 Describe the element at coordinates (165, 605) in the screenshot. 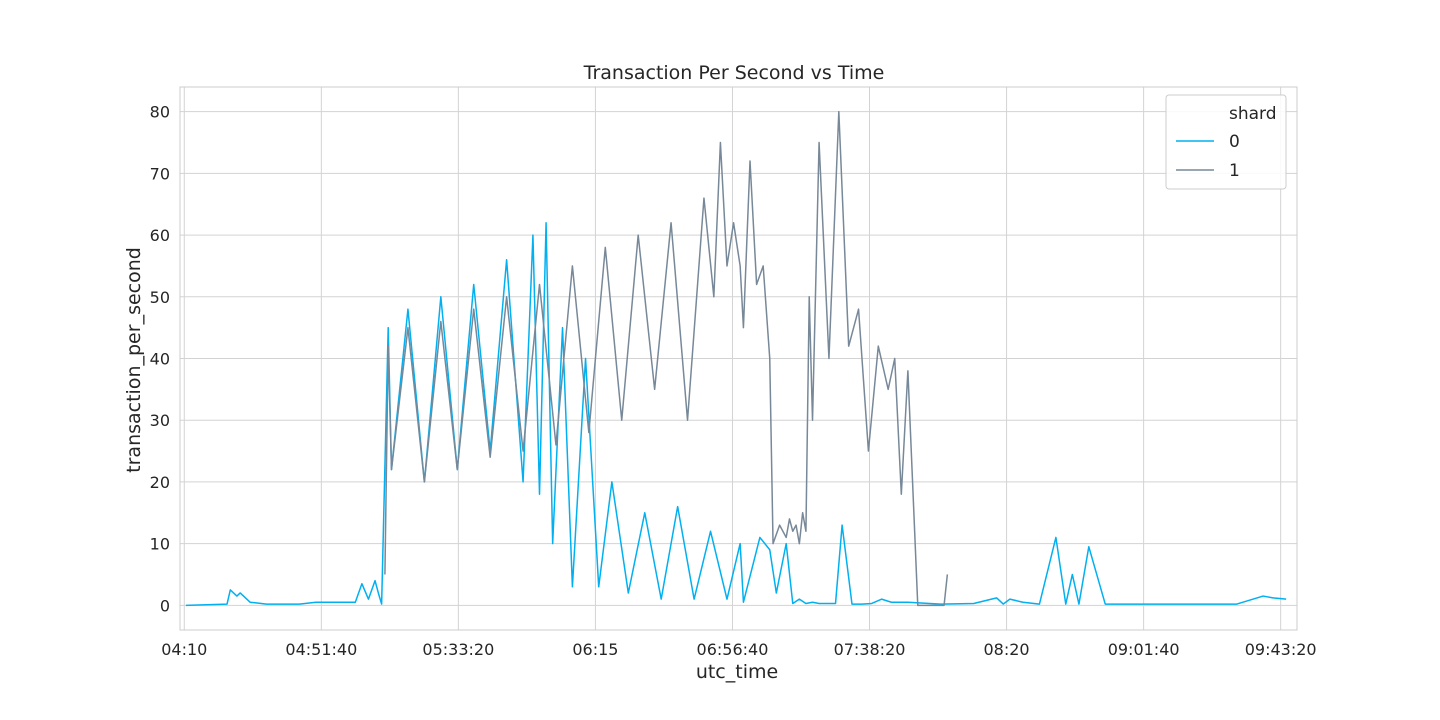

I see `y-tick-label: 0` at that location.